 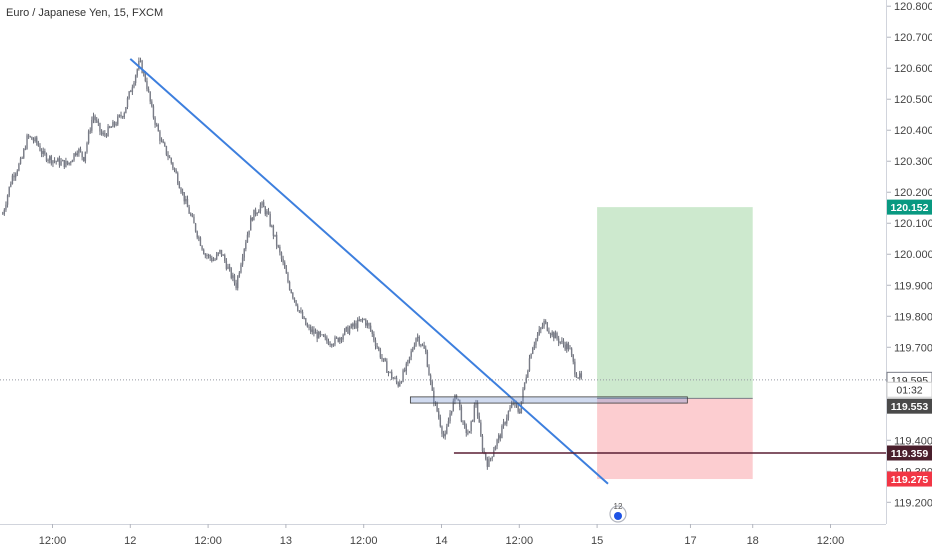 I want to click on price-tag-label: 119.275, so click(x=910, y=480).